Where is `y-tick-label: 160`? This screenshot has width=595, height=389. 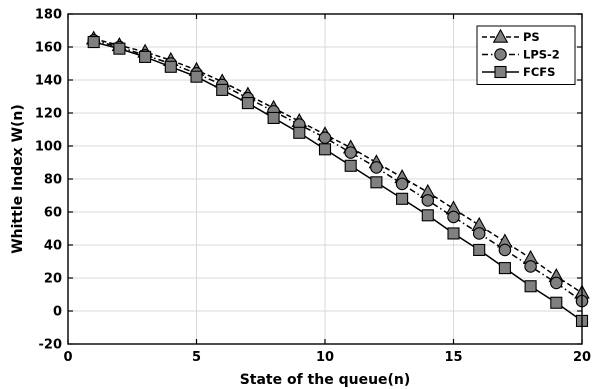
y-tick-label: 160 is located at coordinates (48, 48).